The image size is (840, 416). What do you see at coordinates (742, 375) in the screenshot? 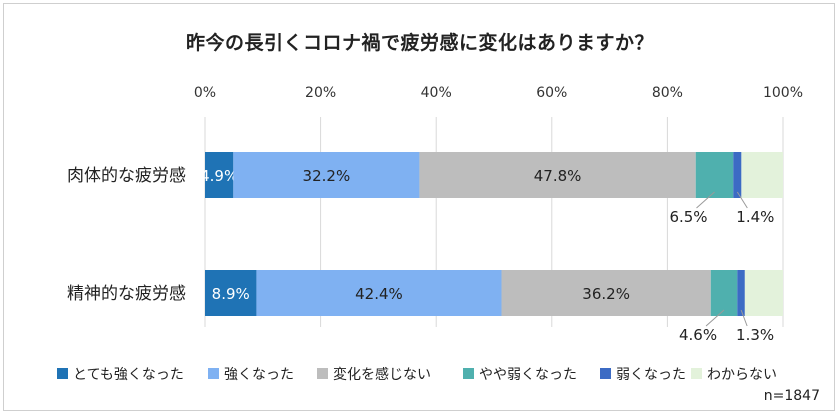
I see `legend-label: わからない` at bounding box center [742, 375].